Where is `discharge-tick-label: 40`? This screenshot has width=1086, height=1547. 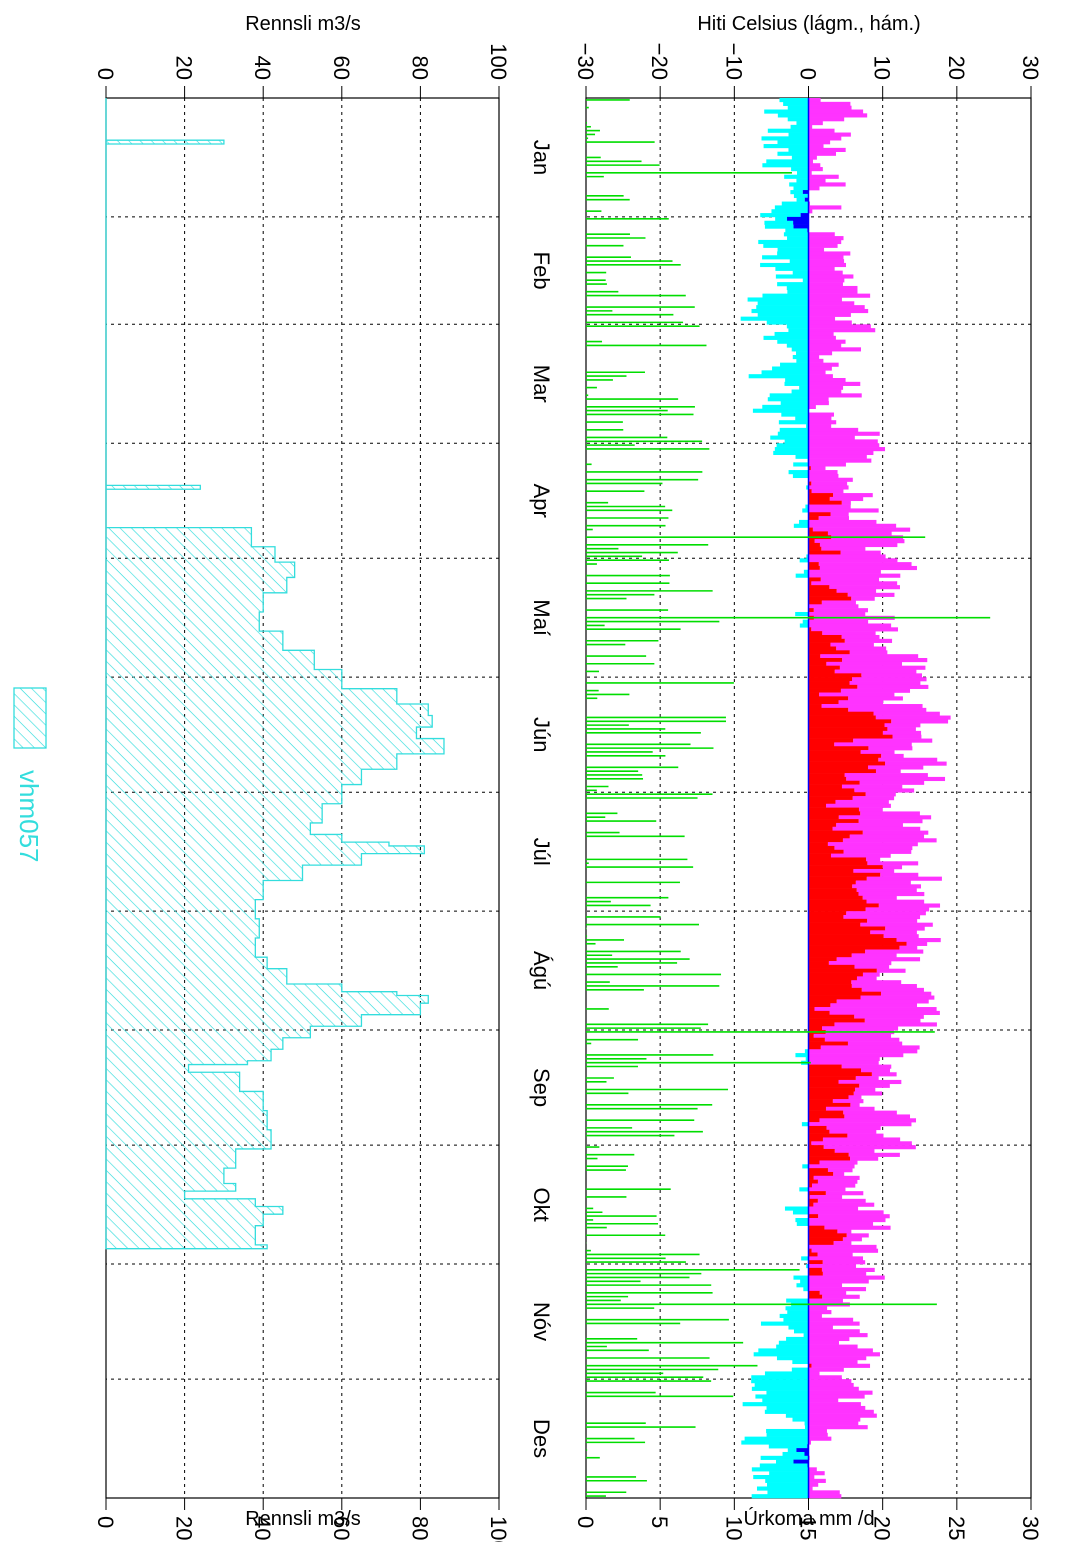 discharge-tick-label: 40 is located at coordinates (262, 68).